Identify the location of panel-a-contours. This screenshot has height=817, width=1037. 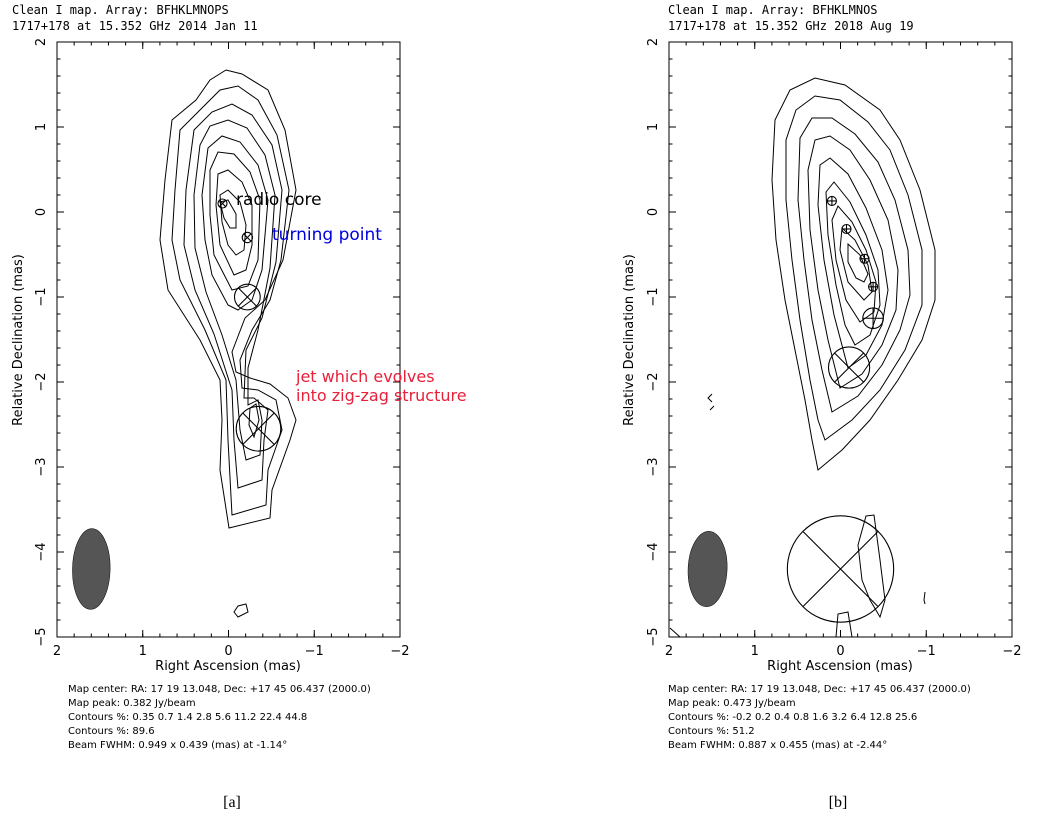
(228, 343).